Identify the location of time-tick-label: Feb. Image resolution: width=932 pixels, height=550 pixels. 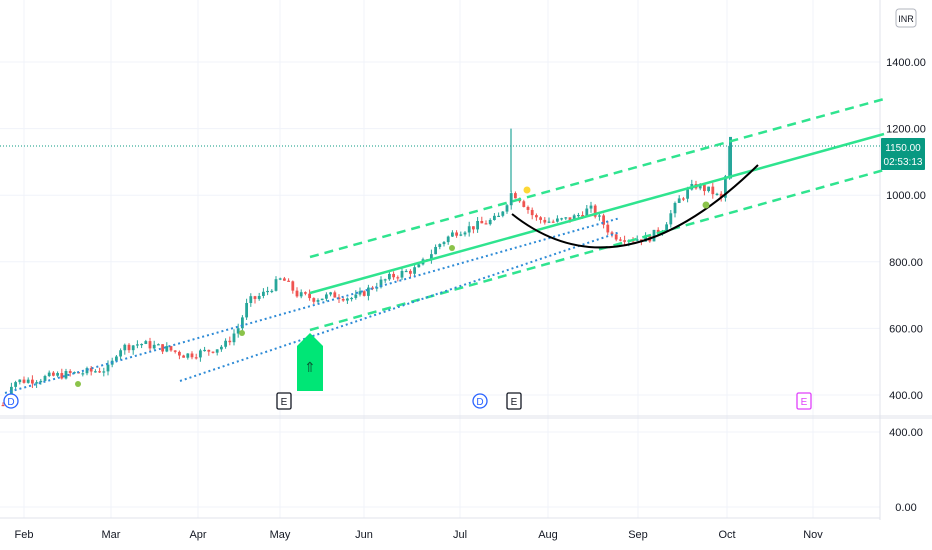
(24, 535).